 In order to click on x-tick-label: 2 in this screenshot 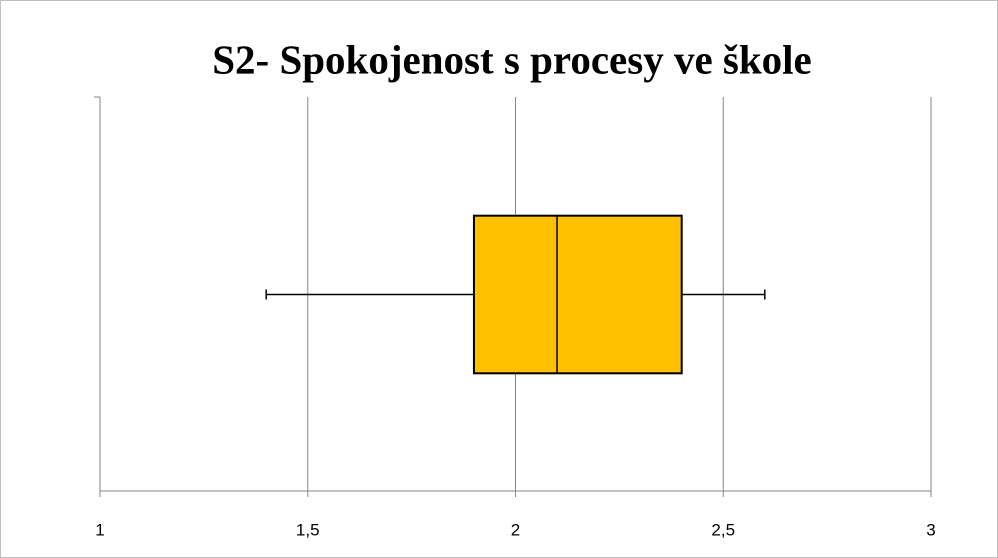, I will do `click(515, 529)`.